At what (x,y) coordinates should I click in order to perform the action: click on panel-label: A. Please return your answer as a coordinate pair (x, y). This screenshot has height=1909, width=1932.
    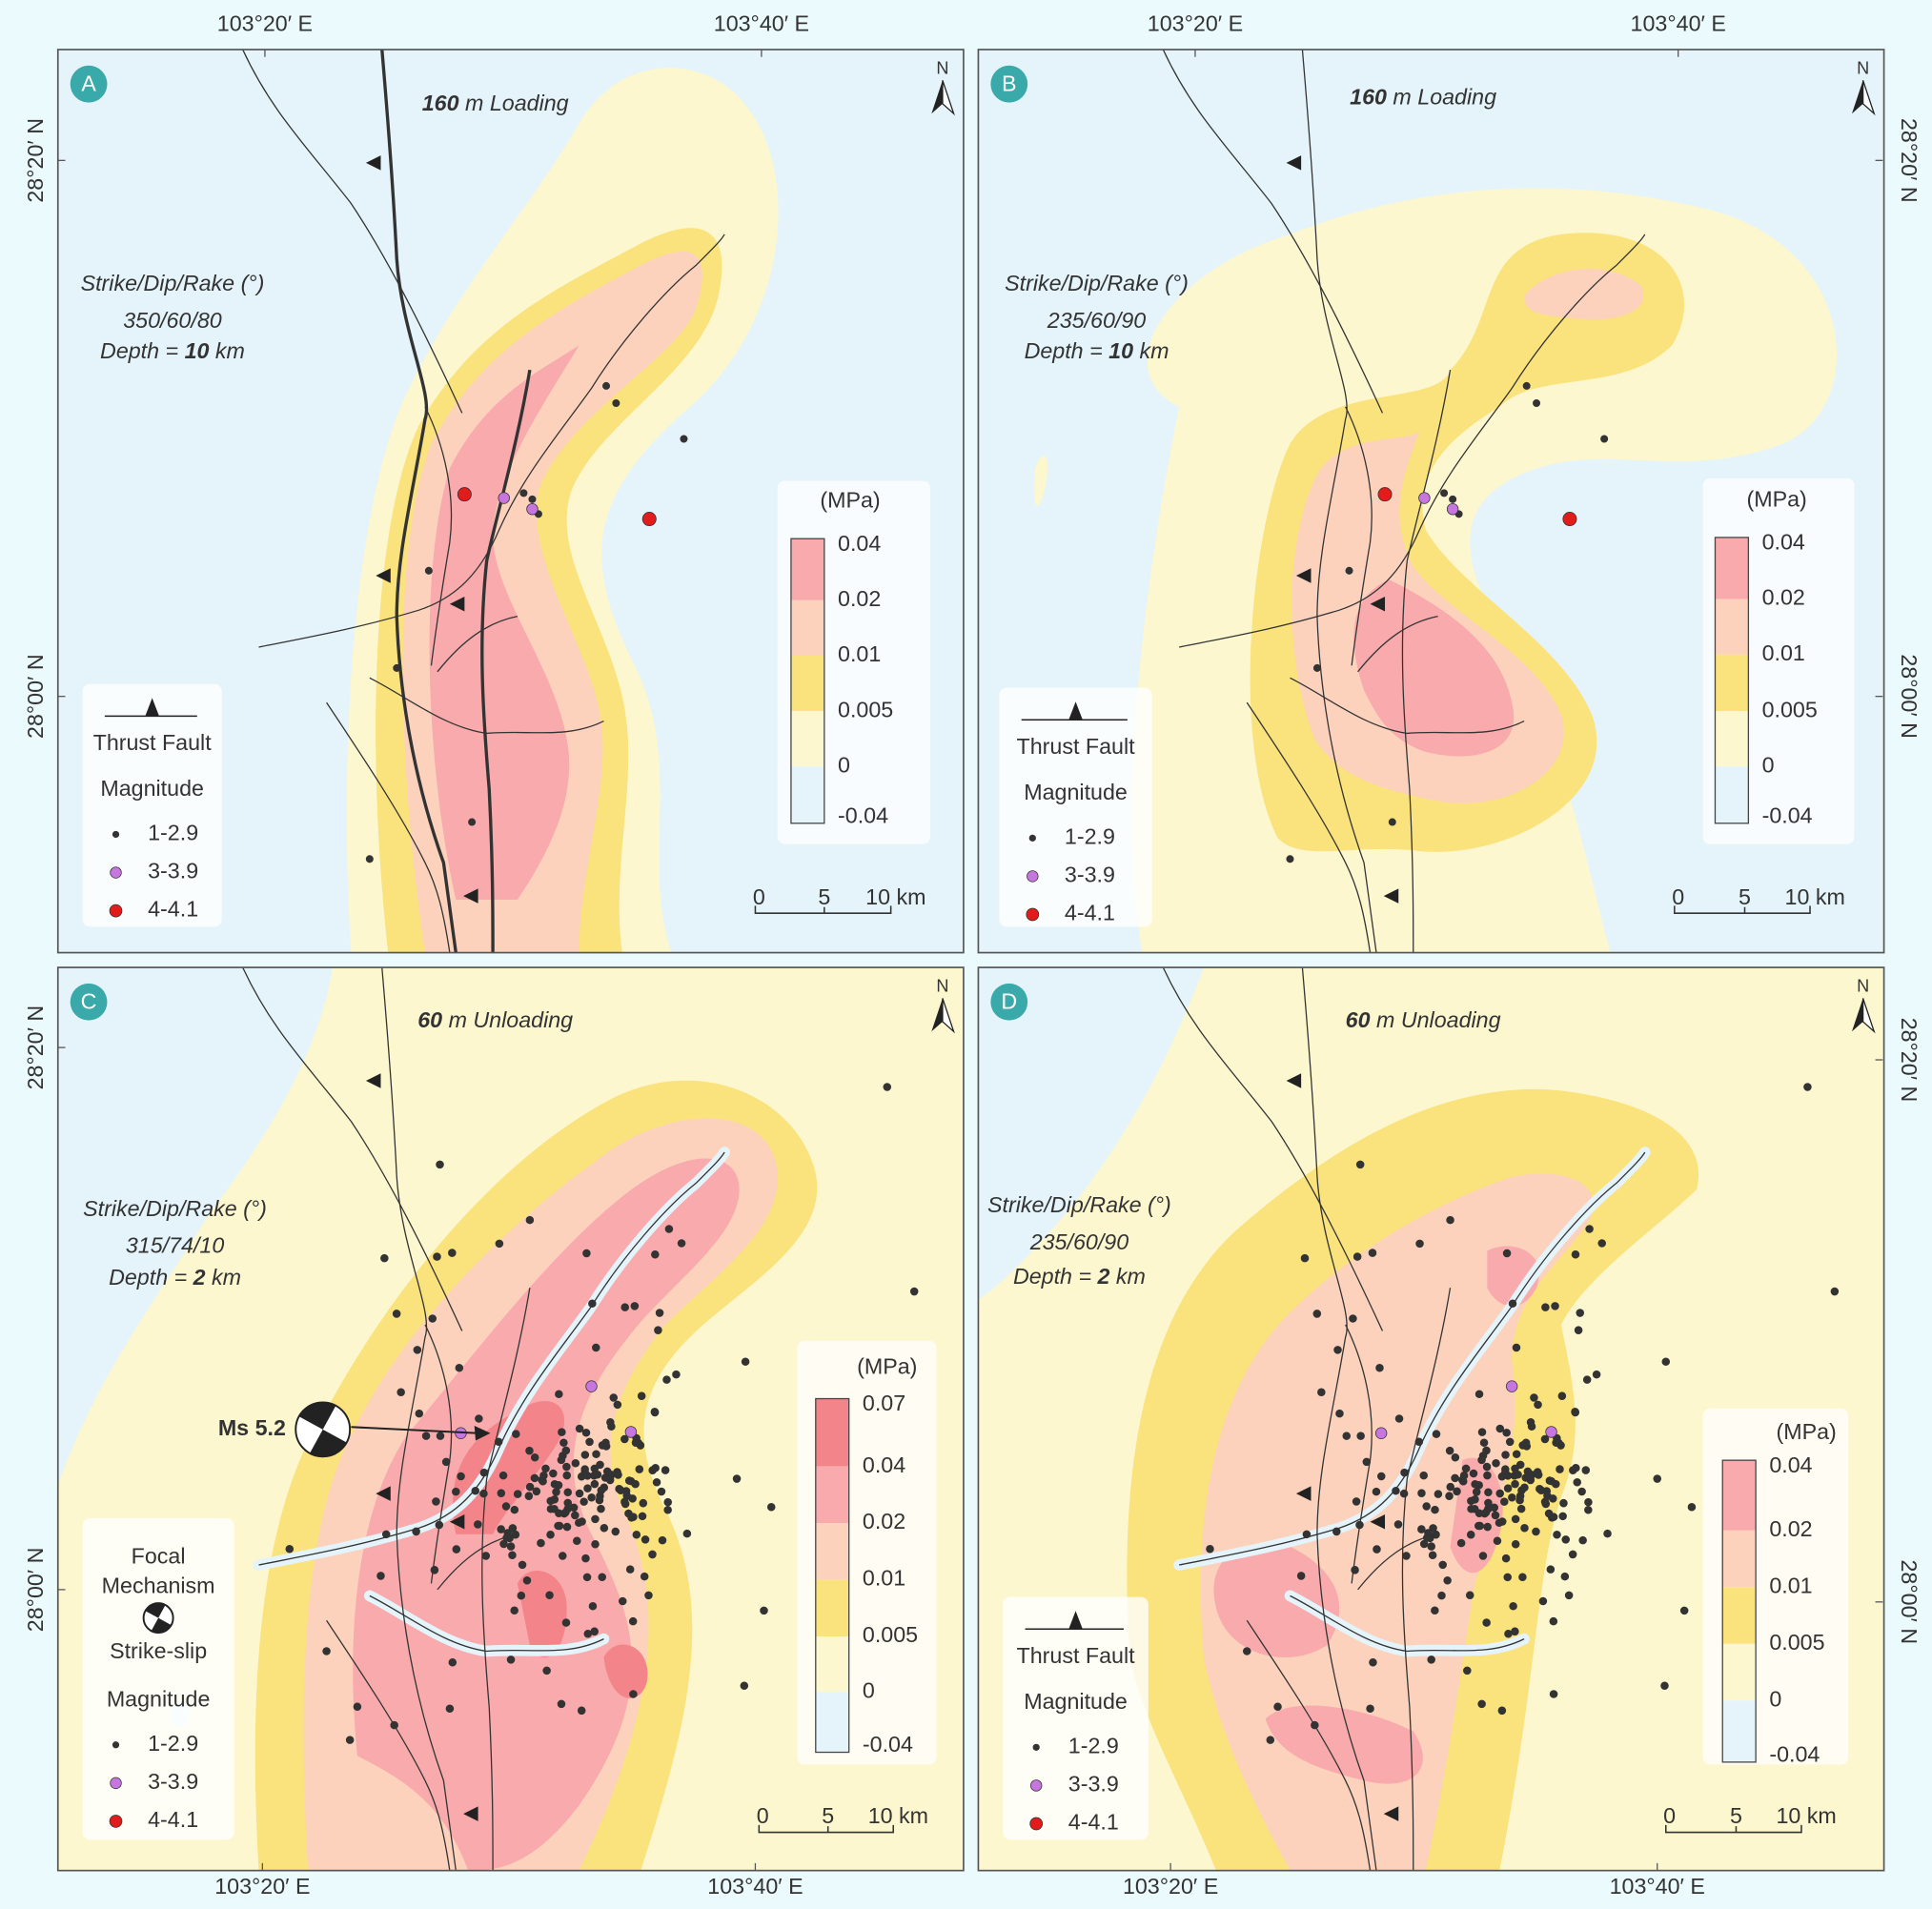
    Looking at the image, I should click on (88, 83).